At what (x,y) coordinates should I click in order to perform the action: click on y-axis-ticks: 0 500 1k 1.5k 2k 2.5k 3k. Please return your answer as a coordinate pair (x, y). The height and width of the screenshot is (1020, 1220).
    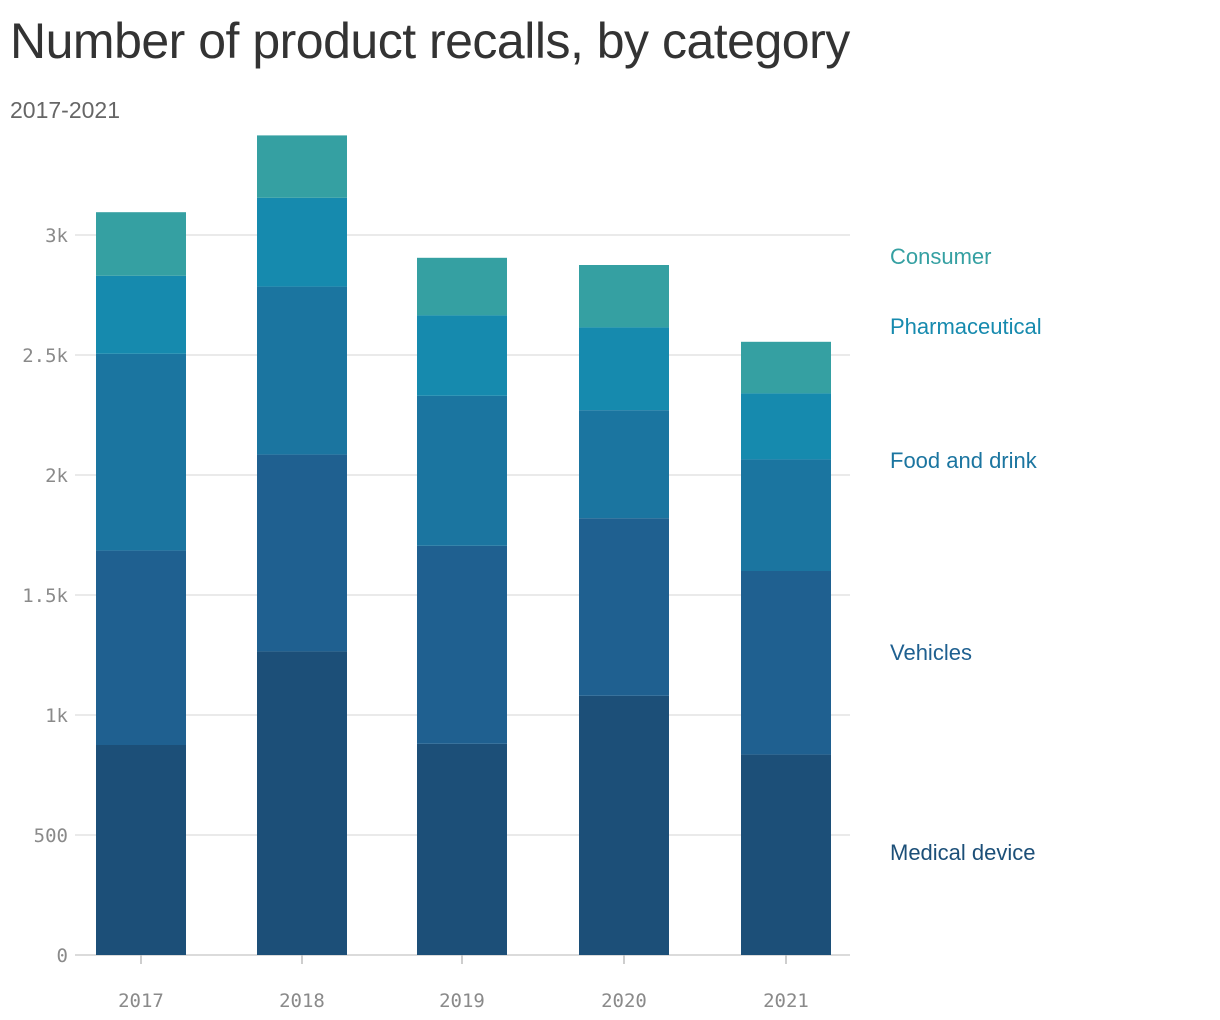
    Looking at the image, I should click on (45, 596).